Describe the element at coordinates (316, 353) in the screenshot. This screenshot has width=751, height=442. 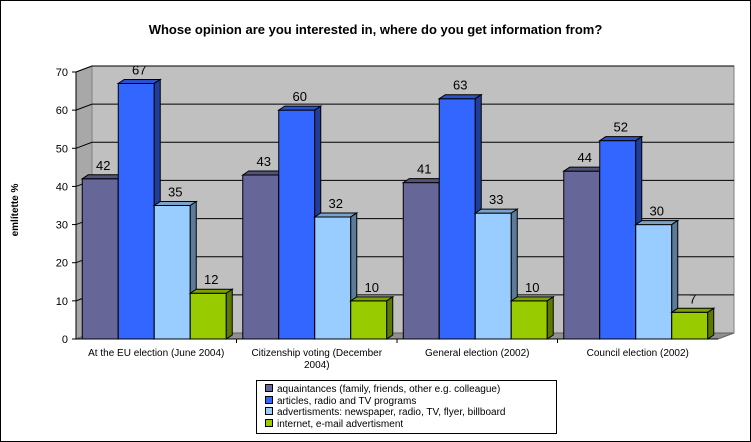
I see `x-tick-label: Citizenship voting (December` at that location.